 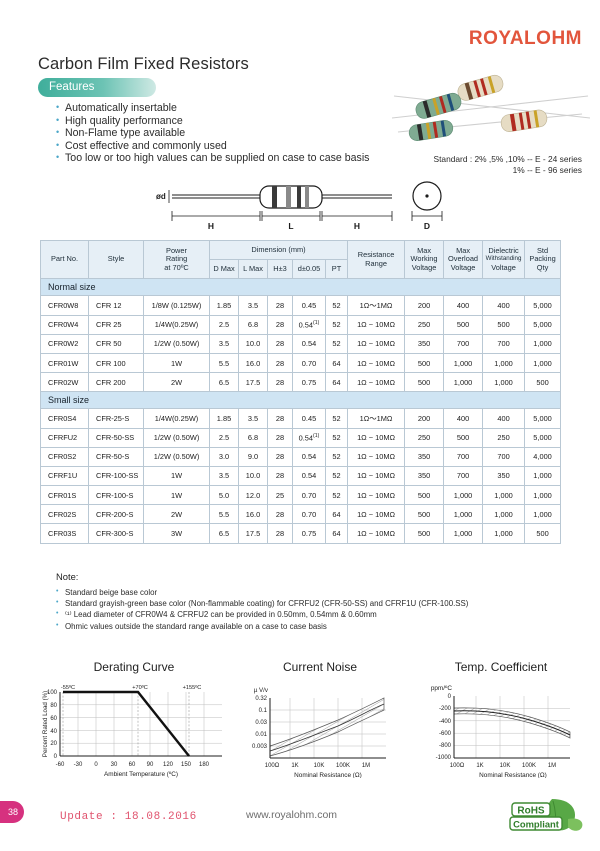 What do you see at coordinates (211, 226) in the screenshot?
I see `dim-label-h-left: H` at bounding box center [211, 226].